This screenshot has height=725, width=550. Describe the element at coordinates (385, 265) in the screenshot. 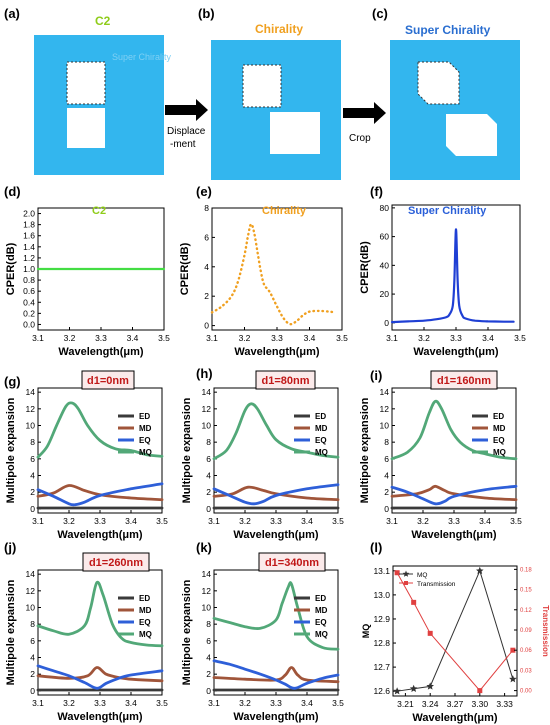

I see `y-tick-label: 40` at that location.